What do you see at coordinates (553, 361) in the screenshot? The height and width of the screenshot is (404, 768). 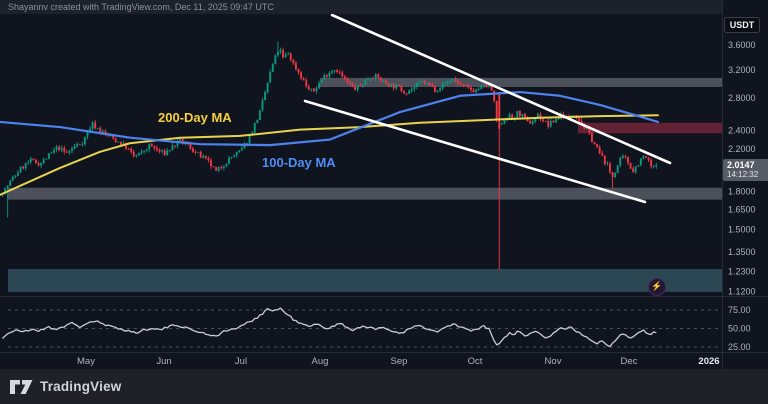 I see `svg-text: Nov` at bounding box center [553, 361].